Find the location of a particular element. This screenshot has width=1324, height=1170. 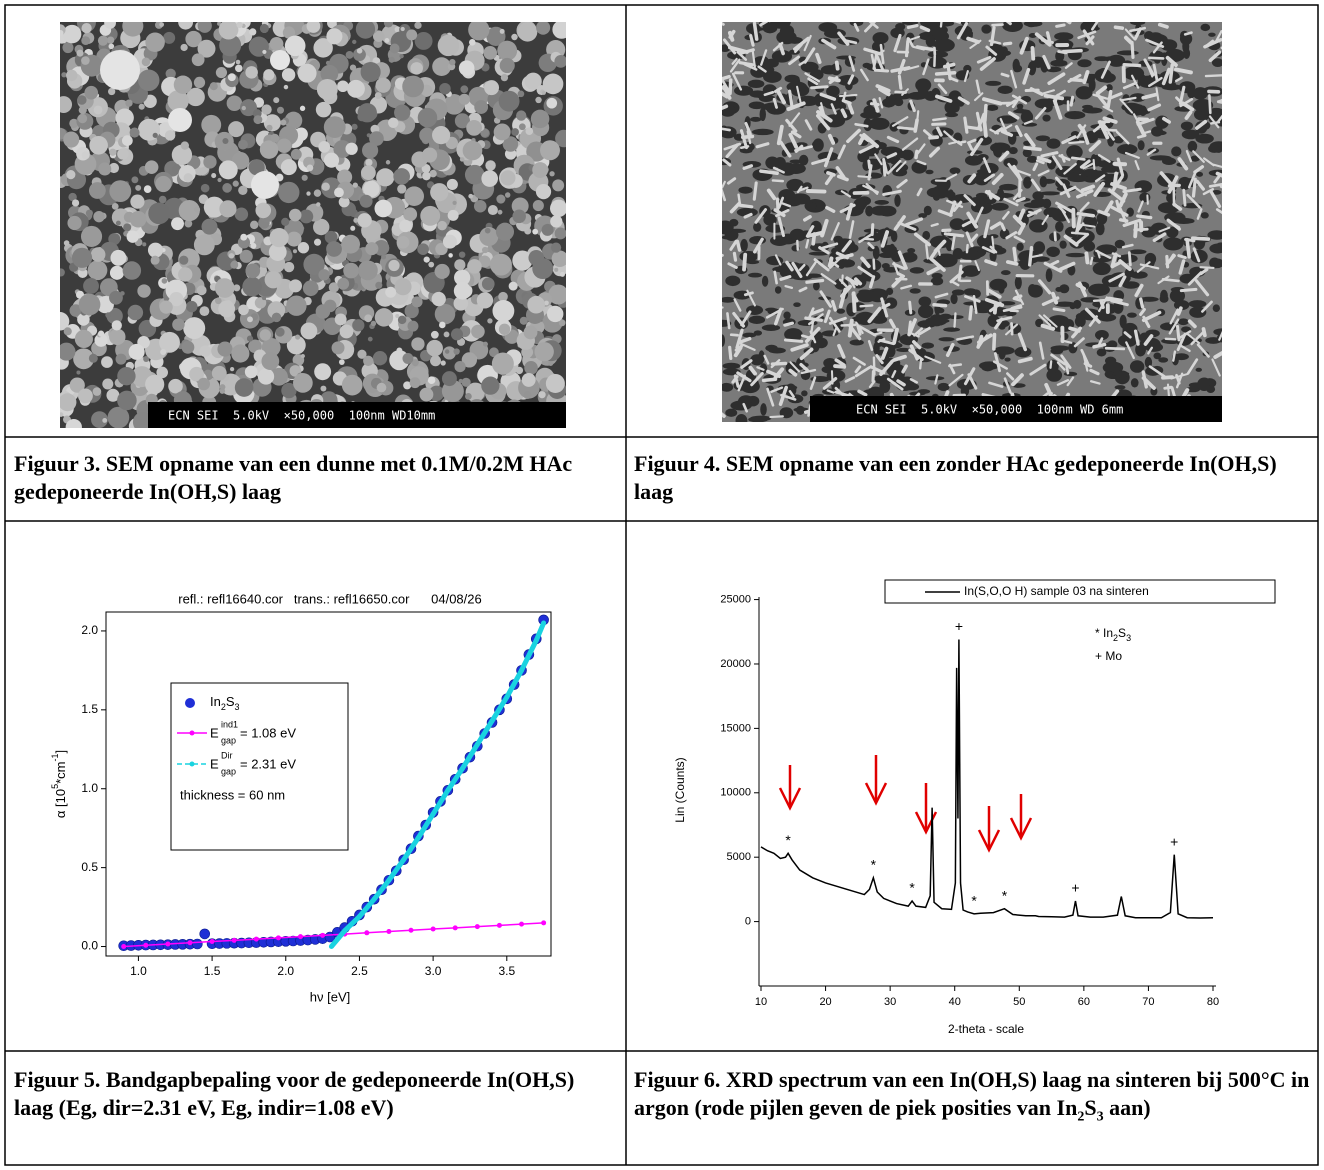

x-axis-label: 2-theta - scale is located at coordinates (986, 1029).